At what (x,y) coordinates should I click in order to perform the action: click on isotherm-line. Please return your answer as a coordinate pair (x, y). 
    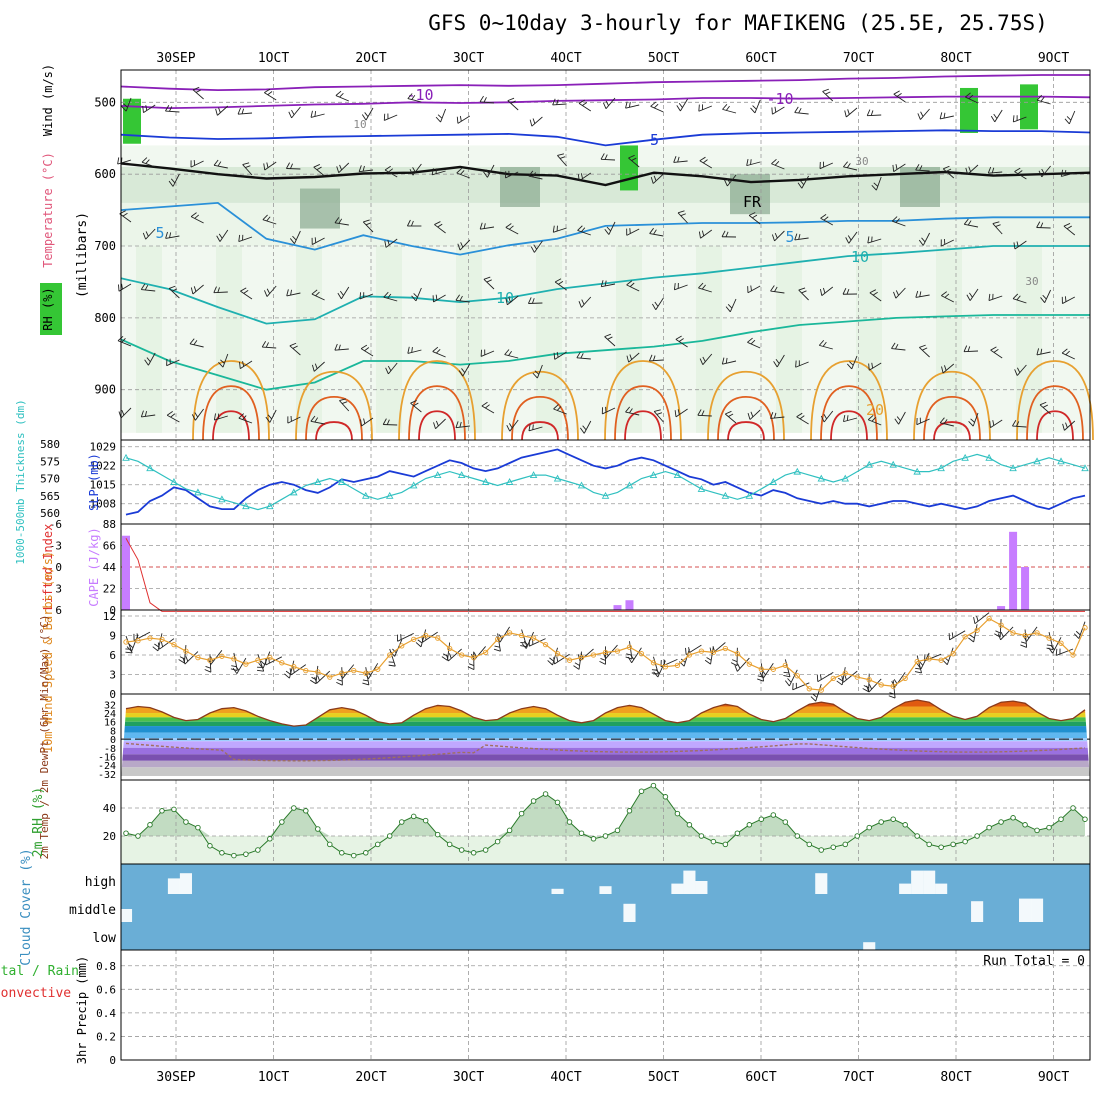
    Looking at the image, I should click on (605, 352).